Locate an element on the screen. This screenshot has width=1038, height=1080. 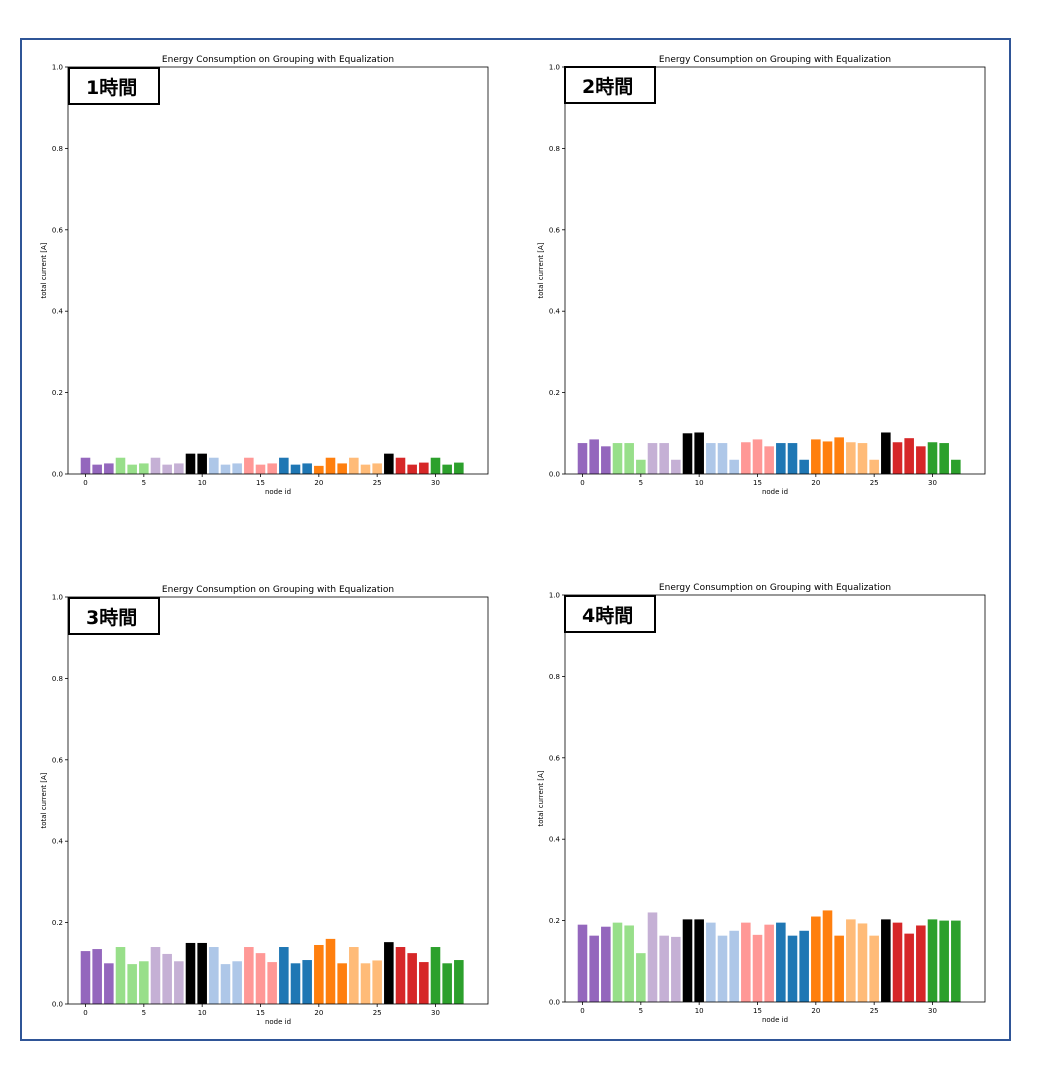
y-tick-label: 0.2 is located at coordinates (57, 923).